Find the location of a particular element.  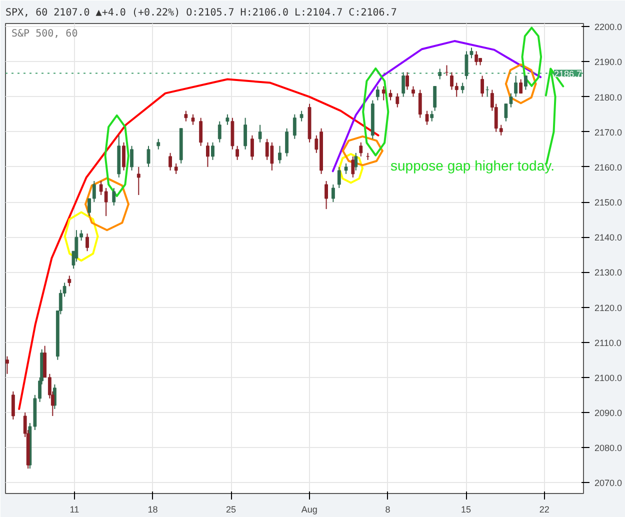

text: S&P 500, 60 is located at coordinates (45, 34).